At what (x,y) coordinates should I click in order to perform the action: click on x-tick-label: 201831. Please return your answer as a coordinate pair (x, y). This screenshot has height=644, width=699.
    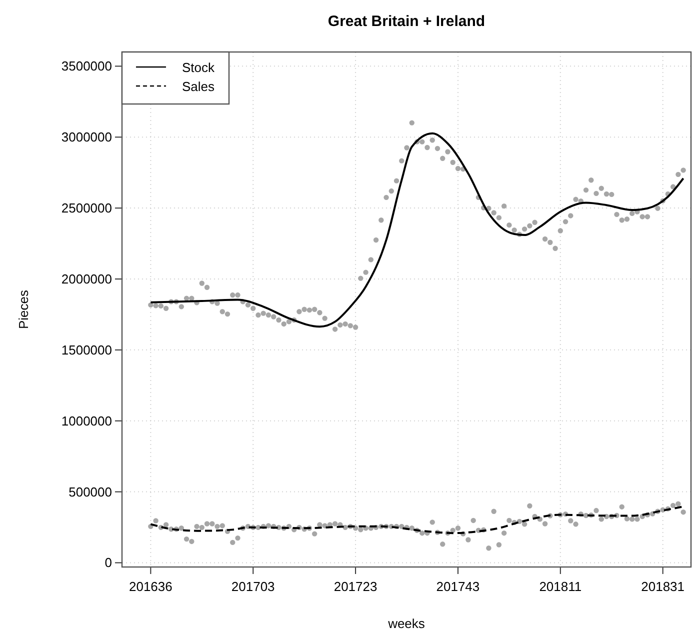
    Looking at the image, I should click on (663, 586).